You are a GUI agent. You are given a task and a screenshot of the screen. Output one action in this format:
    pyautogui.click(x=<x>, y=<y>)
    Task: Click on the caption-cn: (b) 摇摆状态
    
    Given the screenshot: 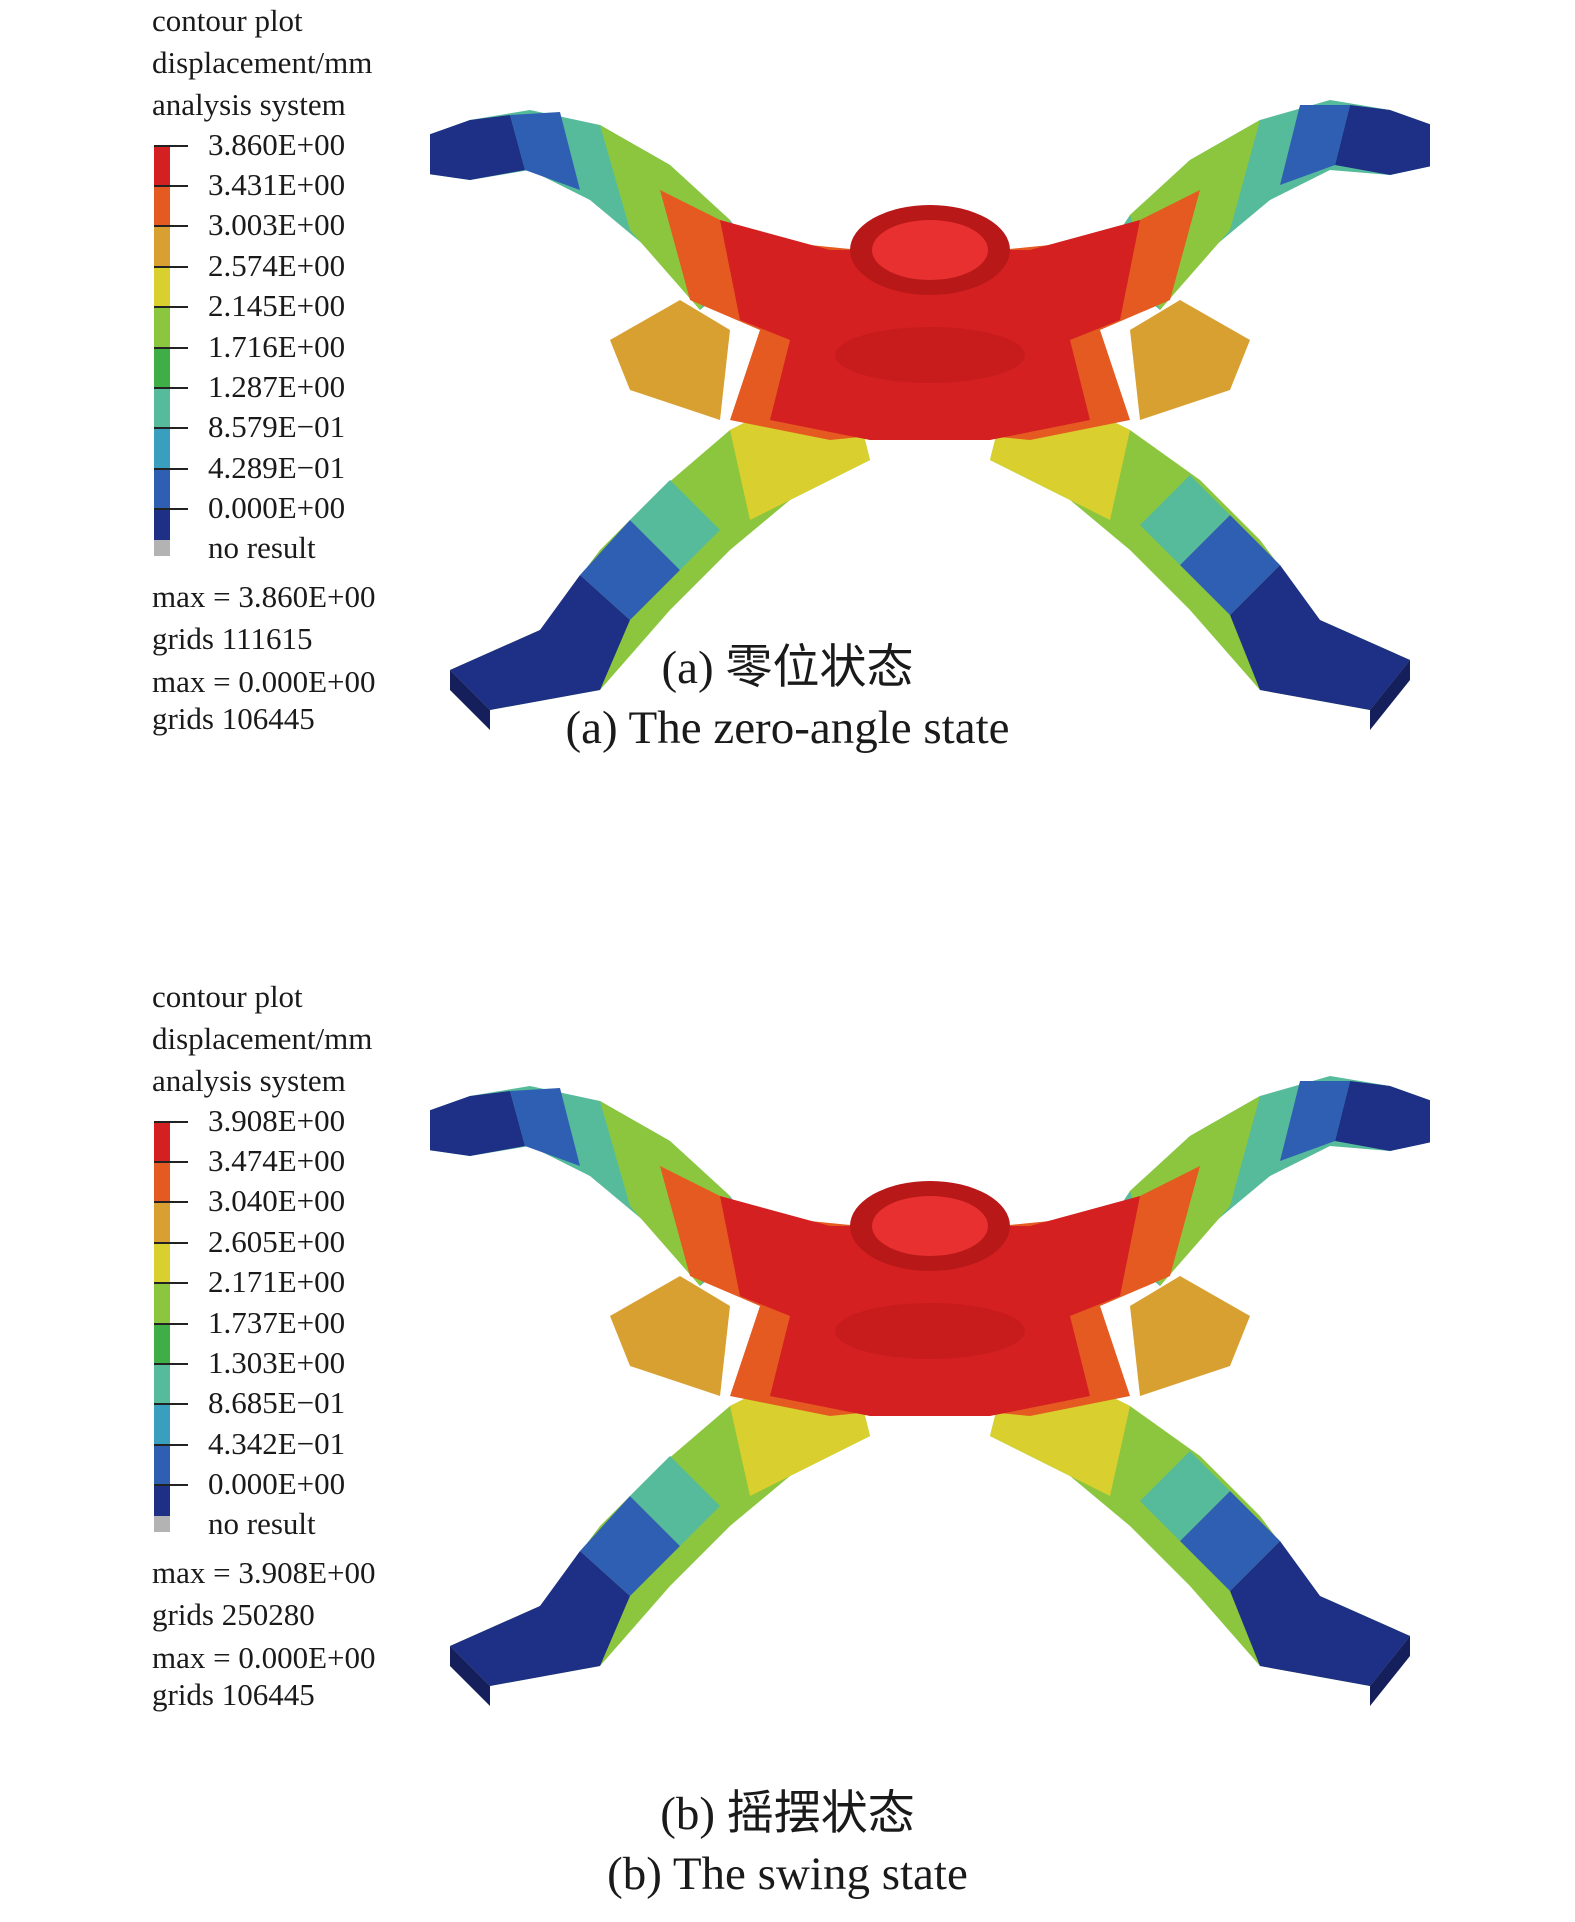 What is the action you would take?
    pyautogui.click(x=787, y=1814)
    